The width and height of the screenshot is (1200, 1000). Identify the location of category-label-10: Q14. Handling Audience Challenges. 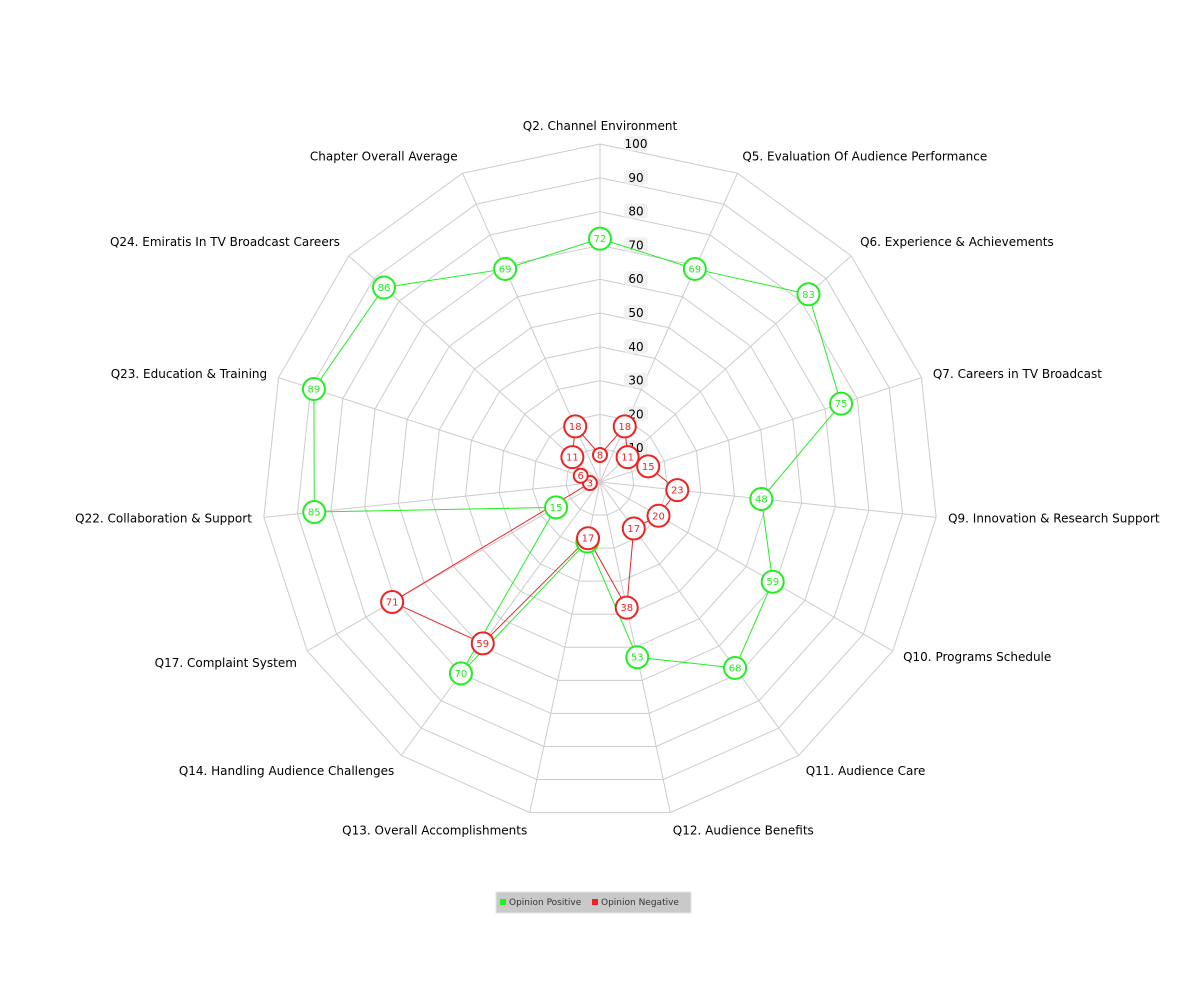
(286, 771).